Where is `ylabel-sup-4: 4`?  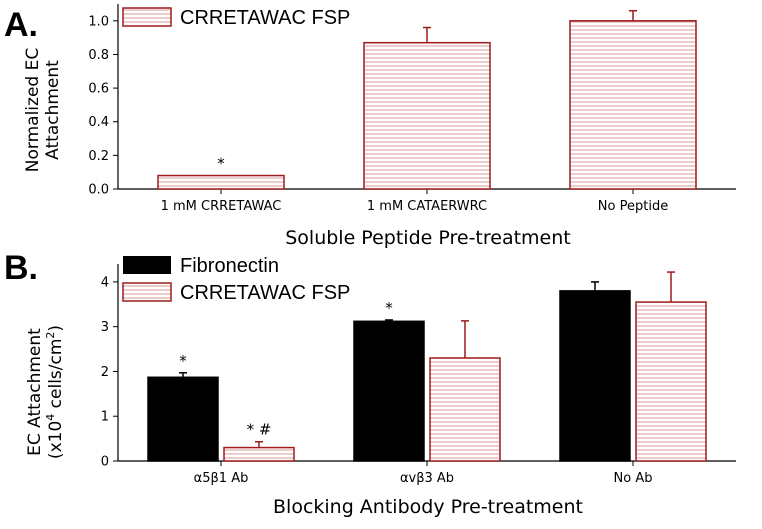
ylabel-sup-4: 4 is located at coordinates (50, 417).